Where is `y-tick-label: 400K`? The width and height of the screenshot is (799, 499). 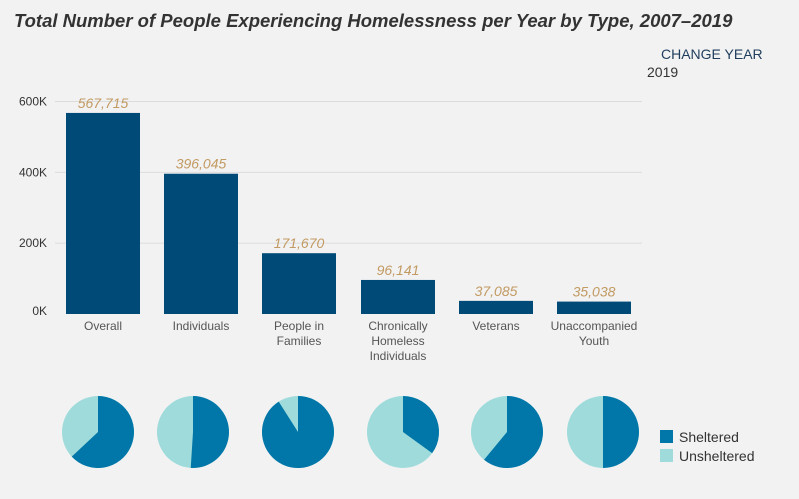
y-tick-label: 400K is located at coordinates (33, 172).